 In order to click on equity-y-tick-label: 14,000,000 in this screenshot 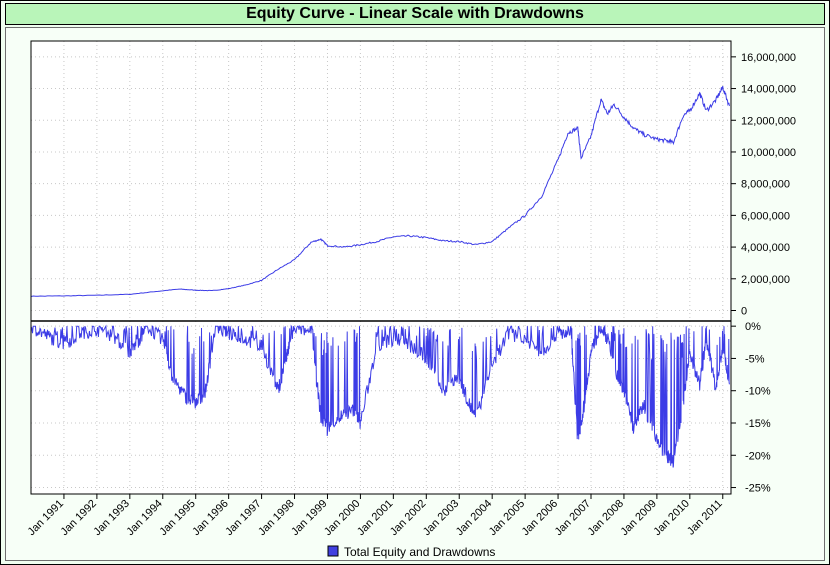, I will do `click(768, 90)`.